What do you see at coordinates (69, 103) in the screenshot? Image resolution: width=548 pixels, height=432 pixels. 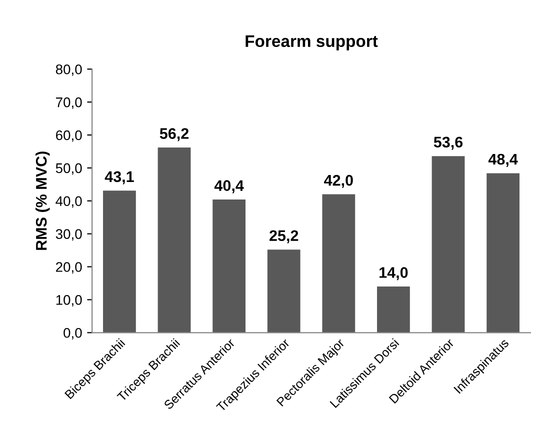 I see `y-tick-label: 70,0` at bounding box center [69, 103].